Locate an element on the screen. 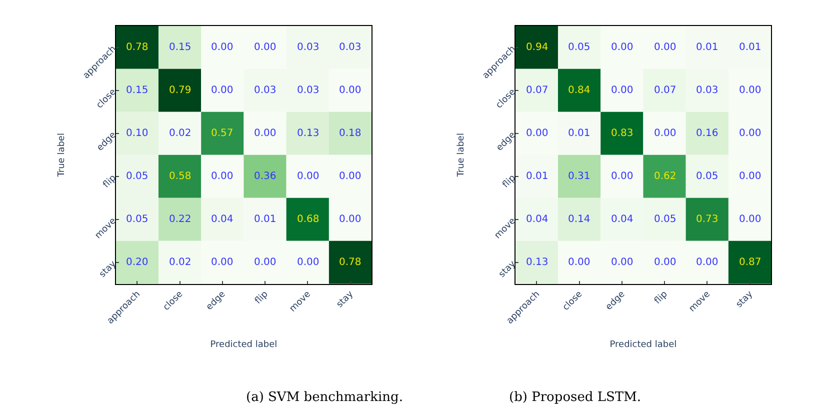 The image size is (829, 417). data-label: 0.87 is located at coordinates (750, 262).